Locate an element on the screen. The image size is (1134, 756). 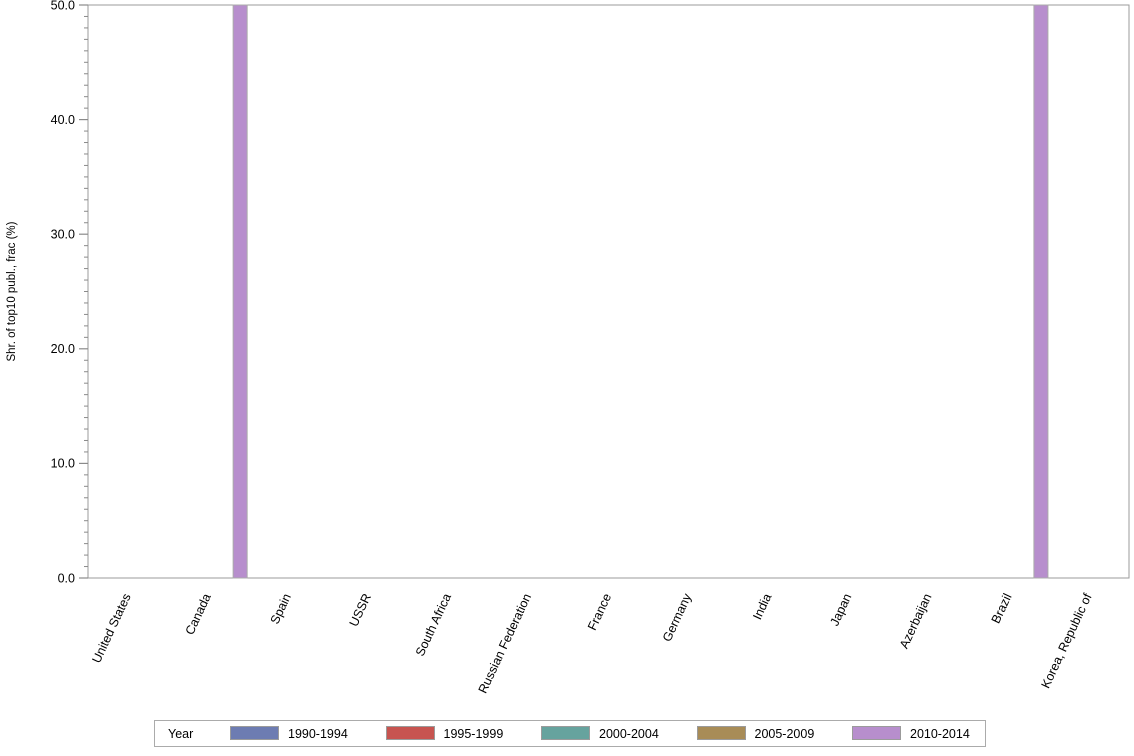
legend-swatch-1990-1994 is located at coordinates (254, 733).